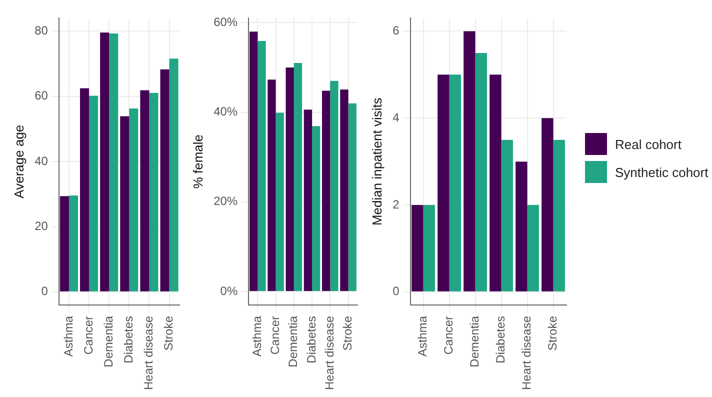  I want to click on y-tick-label: 60, so click(41, 95).